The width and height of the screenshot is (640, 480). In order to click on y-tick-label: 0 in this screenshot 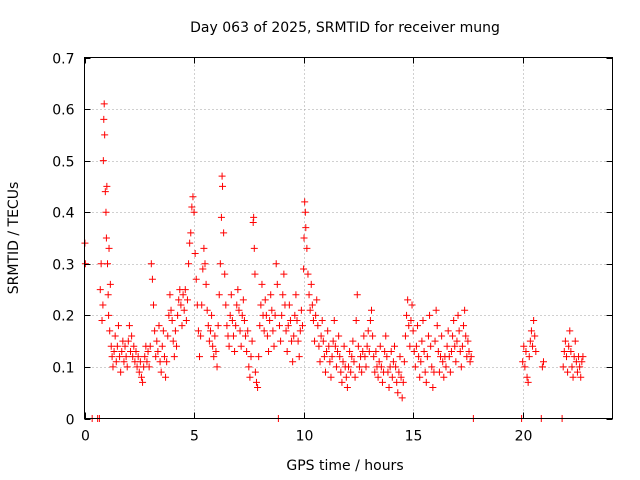, I will do `click(70, 421)`.